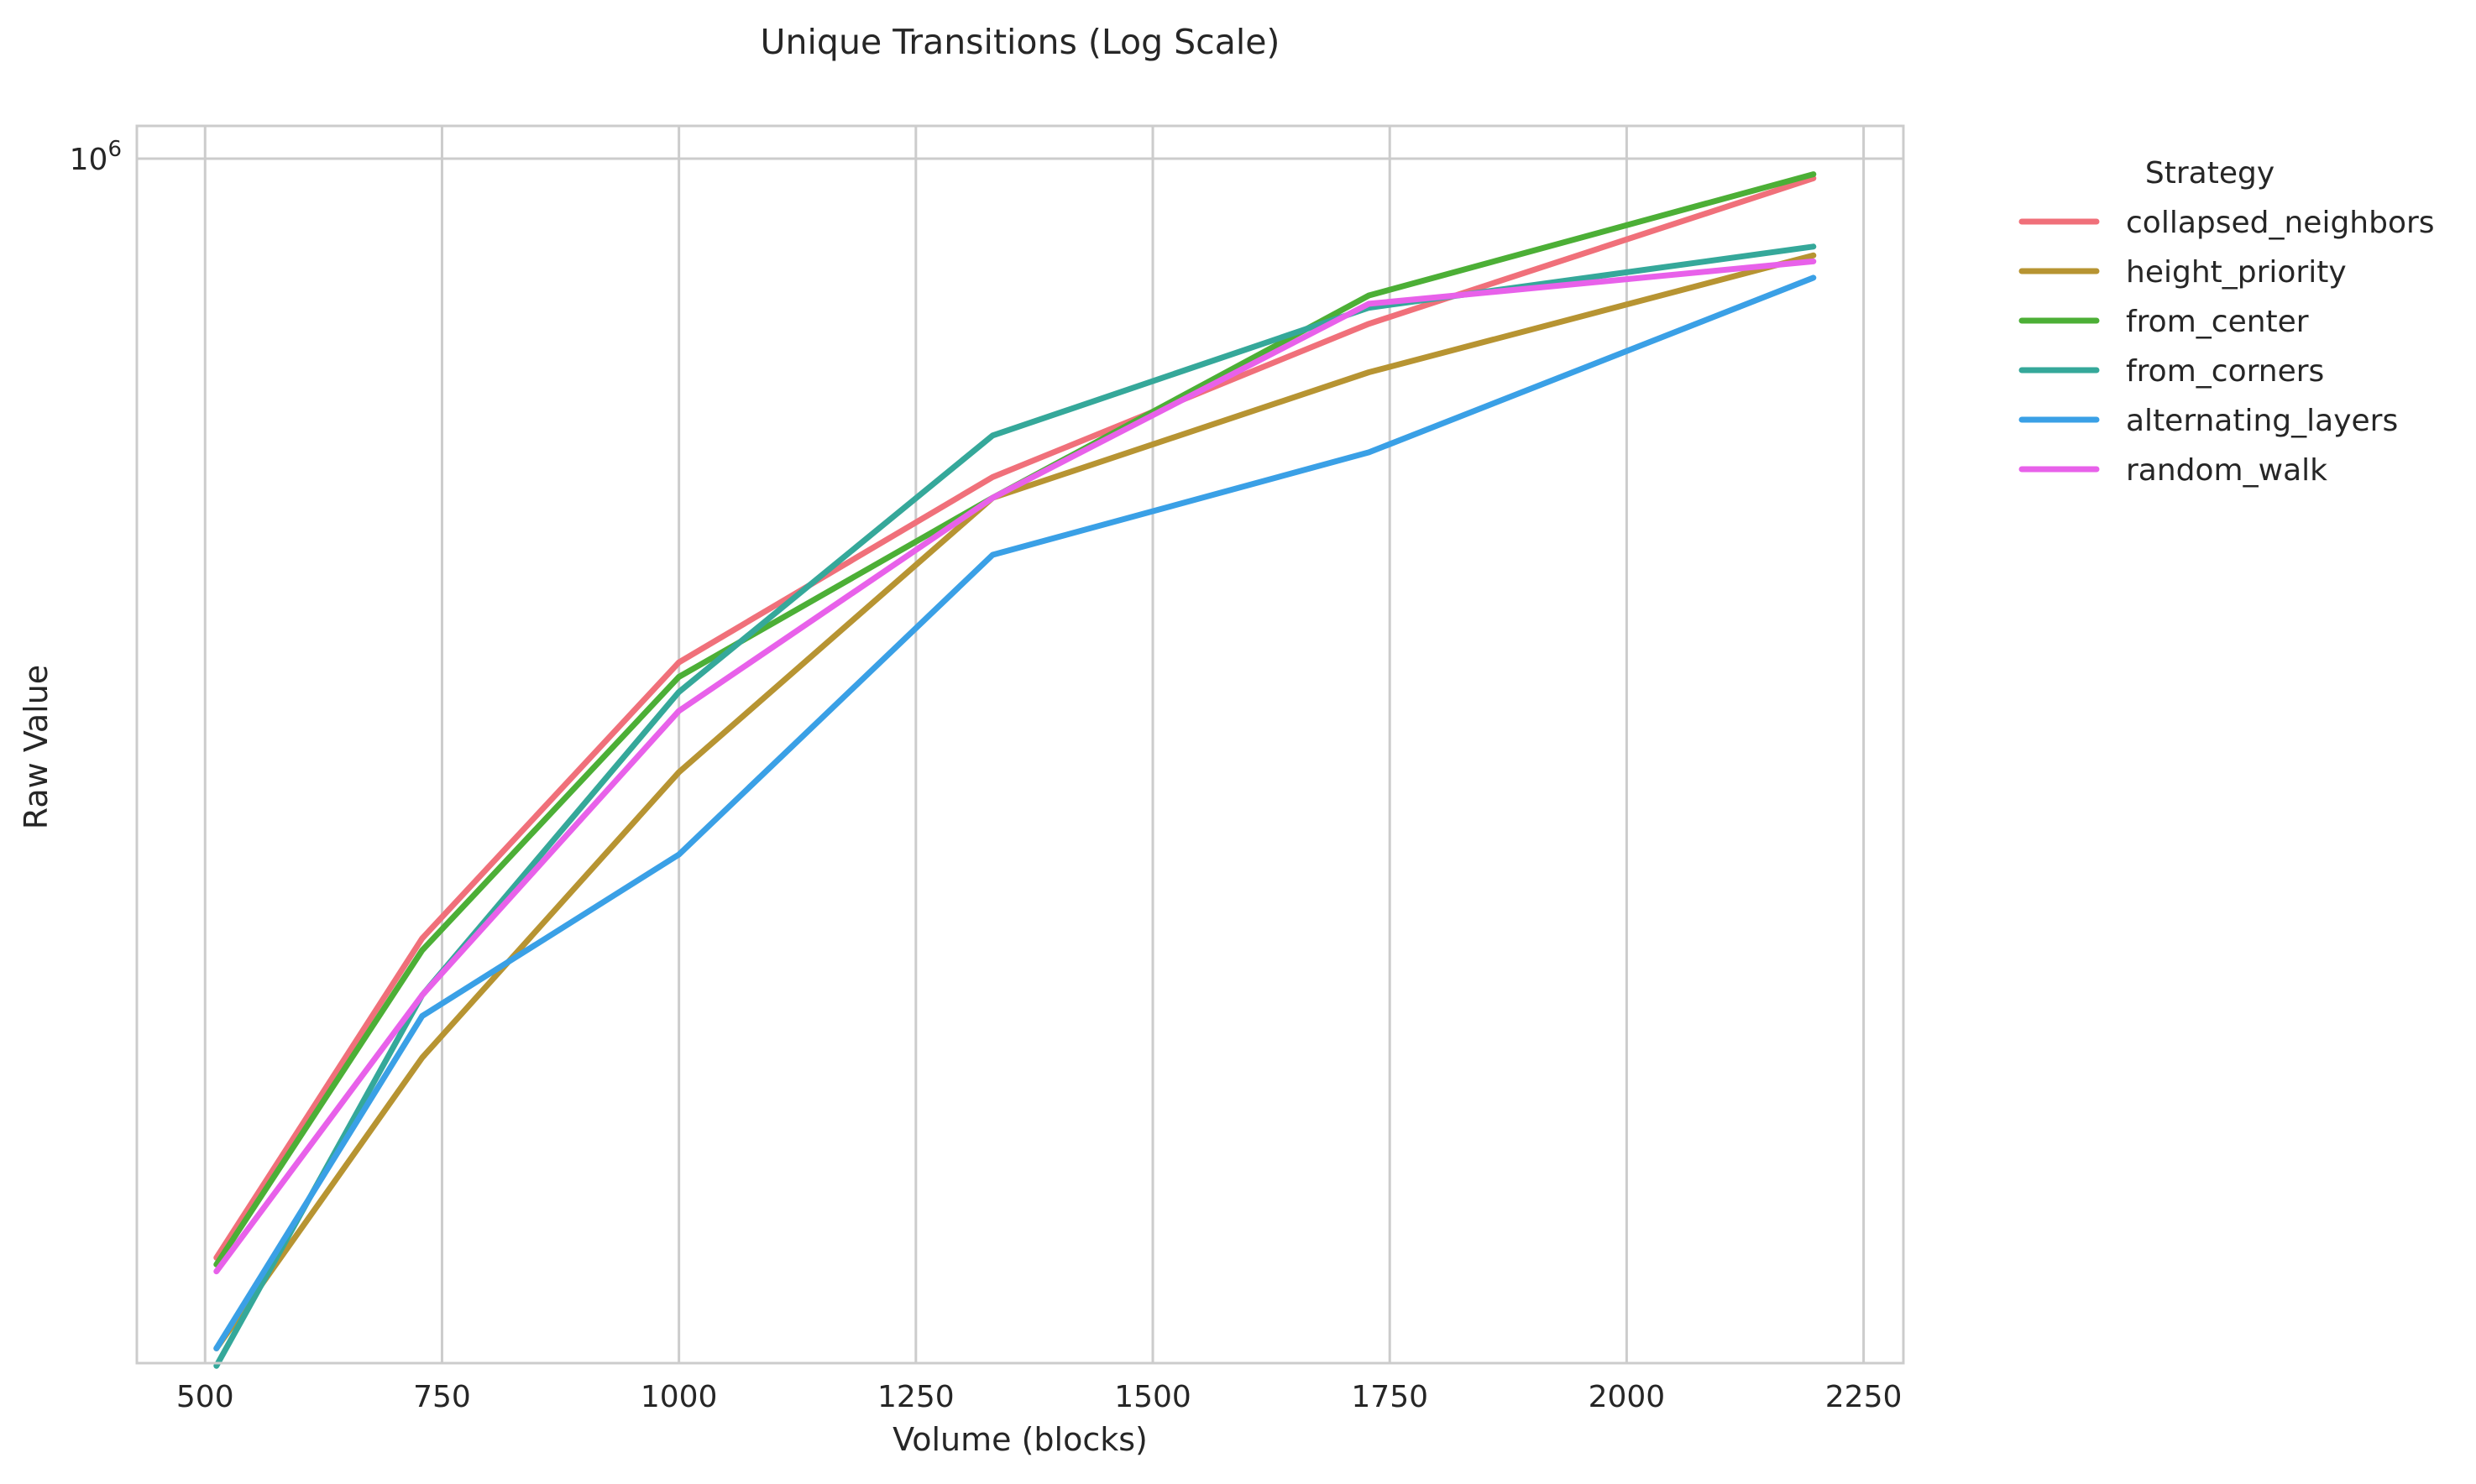 This screenshot has width=2476, height=1484. Describe the element at coordinates (1152, 1397) in the screenshot. I see `x-tick-label: 1500` at that location.